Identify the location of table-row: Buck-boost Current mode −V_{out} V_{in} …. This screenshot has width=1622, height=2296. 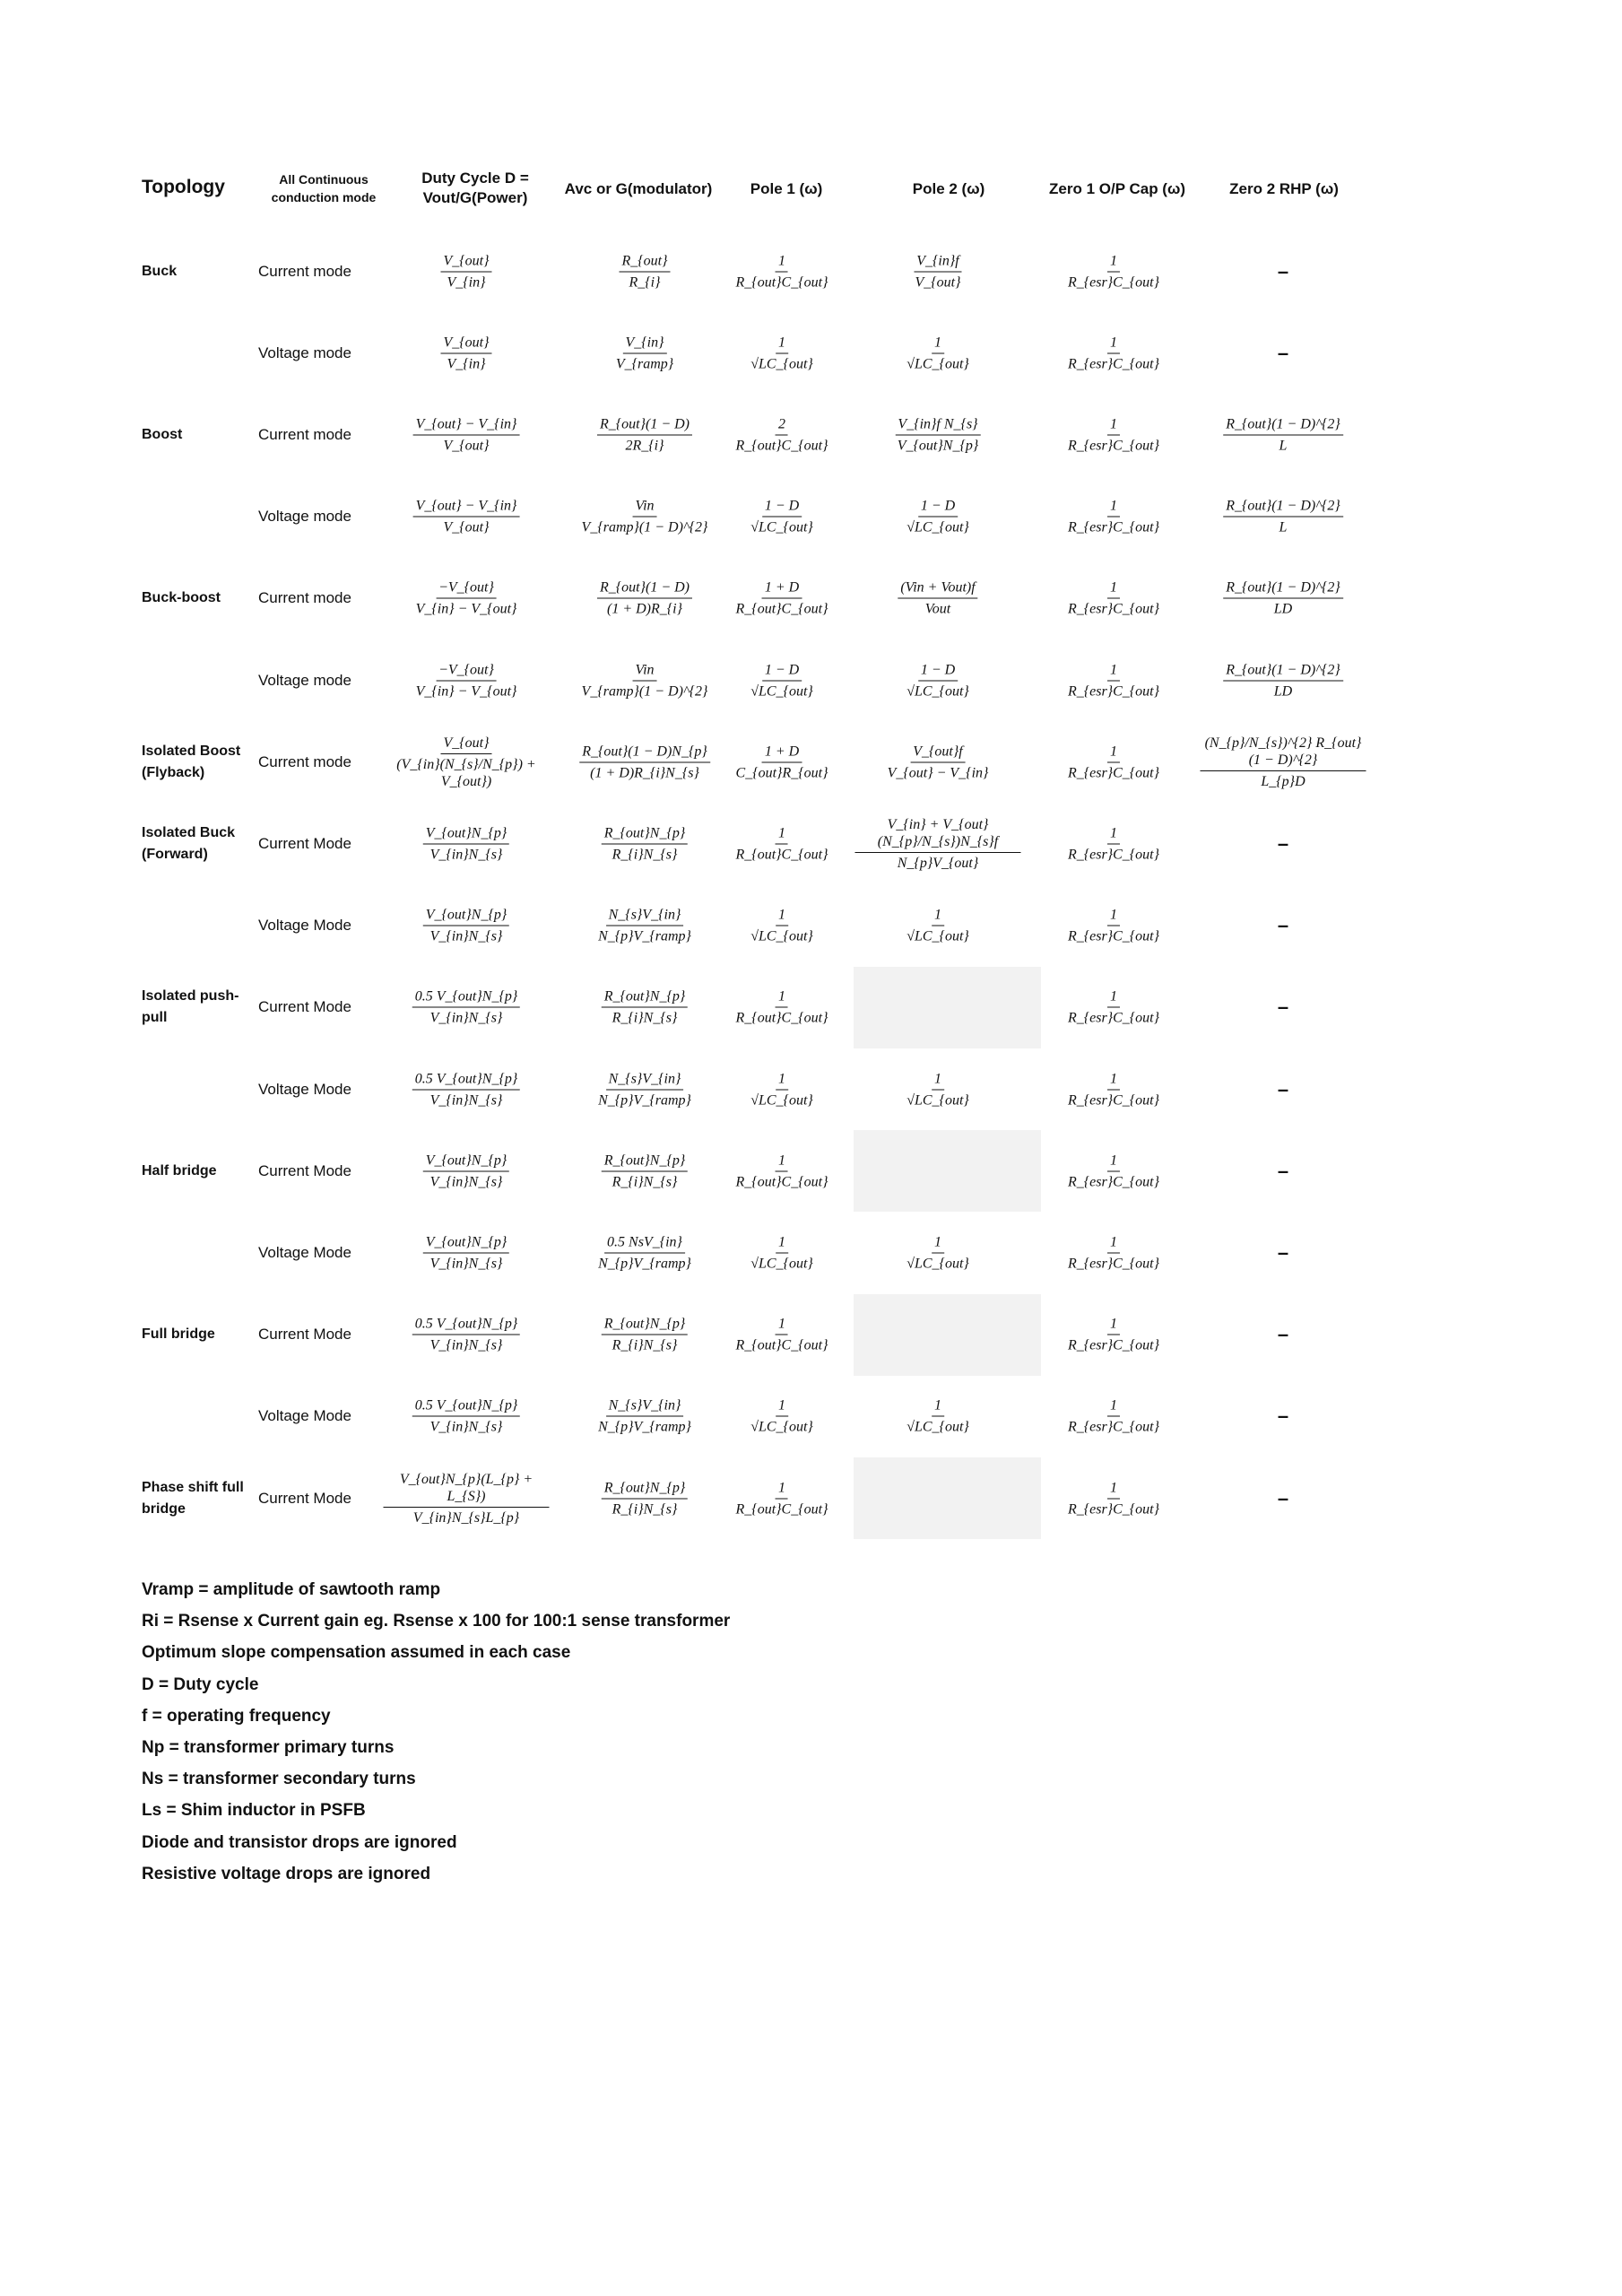
(811, 598).